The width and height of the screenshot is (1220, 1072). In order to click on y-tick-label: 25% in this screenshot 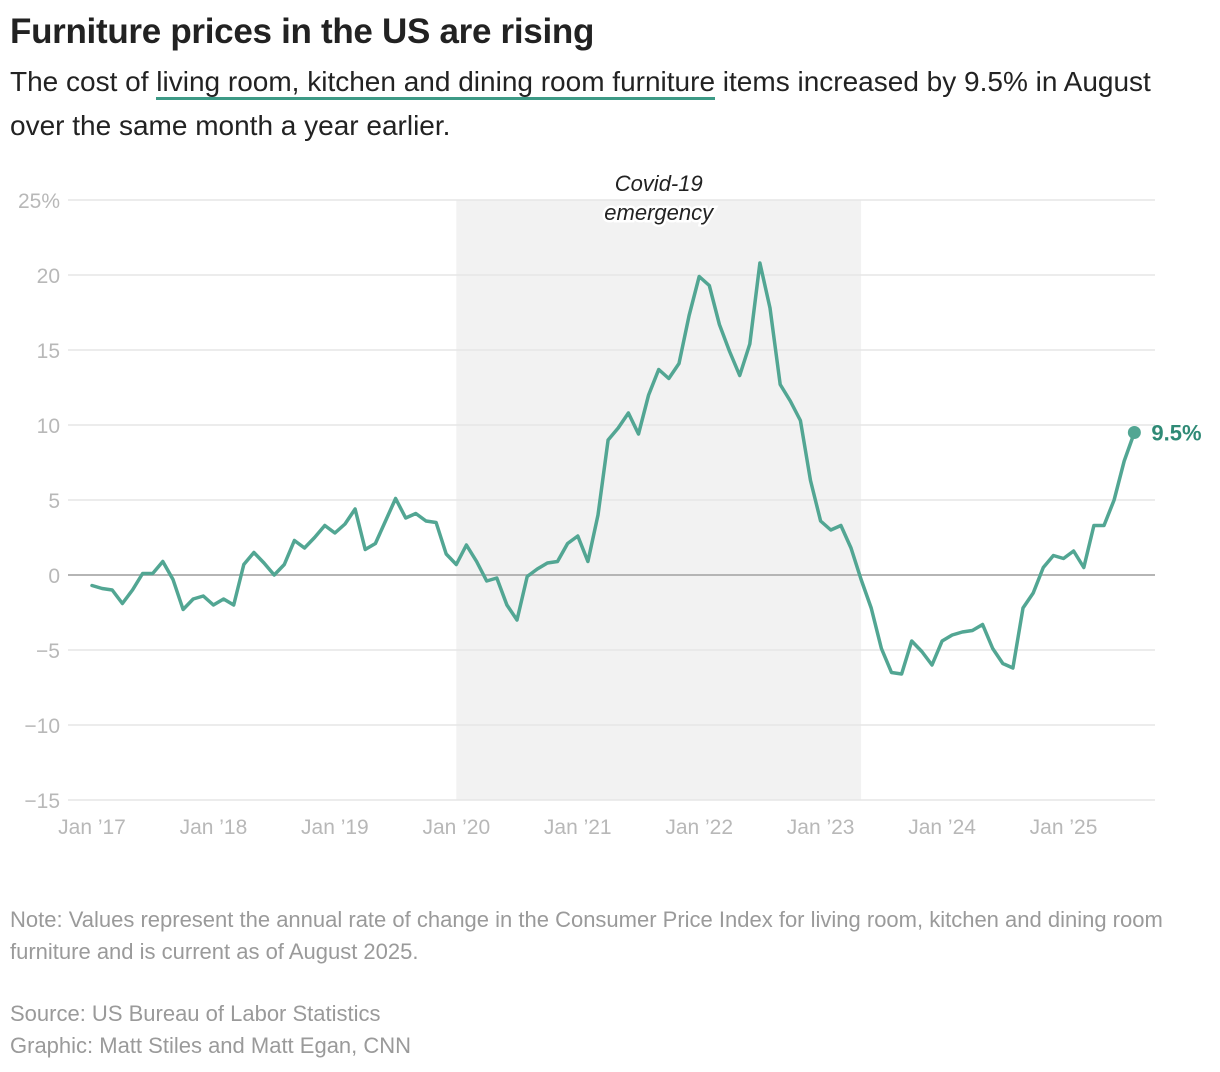, I will do `click(39, 201)`.